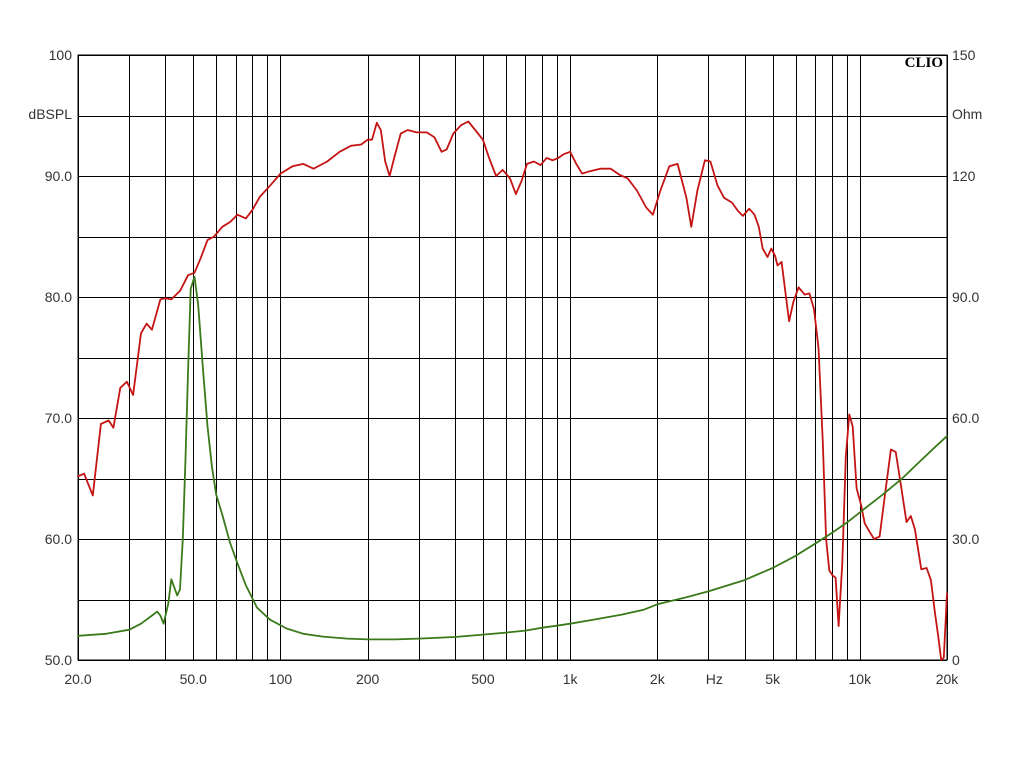 Image resolution: width=1024 pixels, height=768 pixels. What do you see at coordinates (658, 679) in the screenshot?
I see `x-tick-label: 2k` at bounding box center [658, 679].